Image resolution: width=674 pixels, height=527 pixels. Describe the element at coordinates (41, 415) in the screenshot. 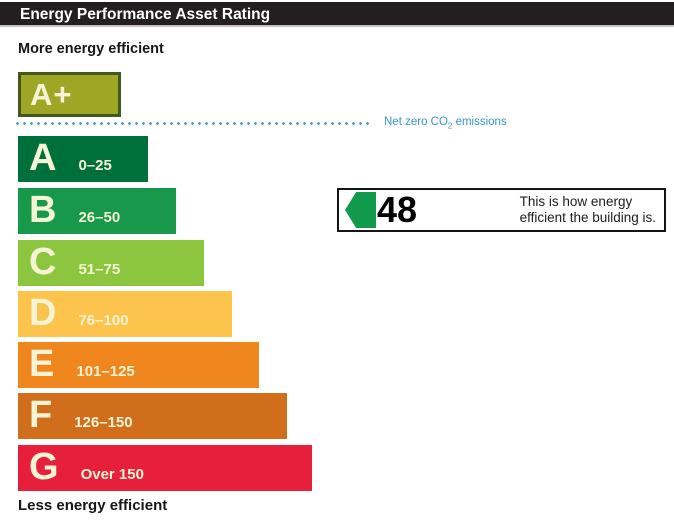

I see `band-letter: F` at that location.